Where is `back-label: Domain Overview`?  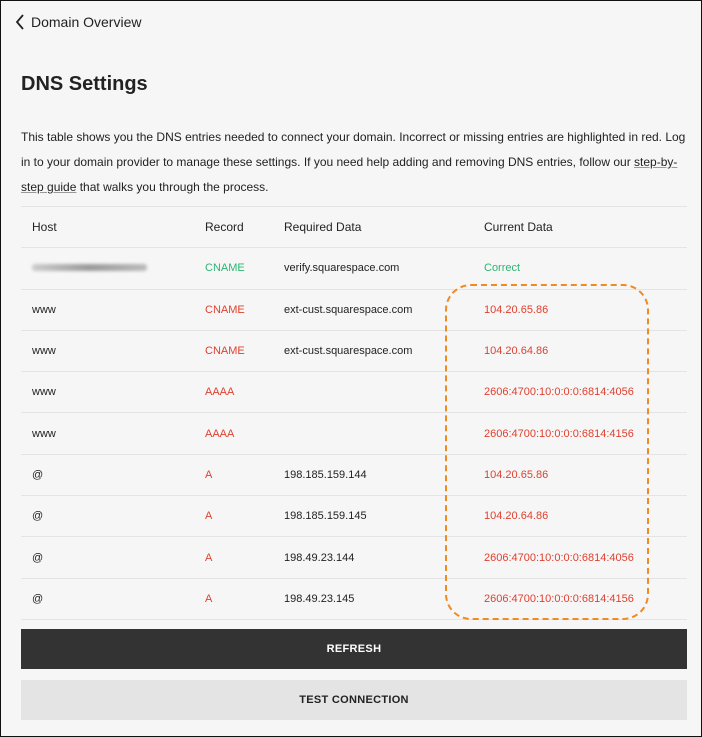
back-label: Domain Overview is located at coordinates (86, 22).